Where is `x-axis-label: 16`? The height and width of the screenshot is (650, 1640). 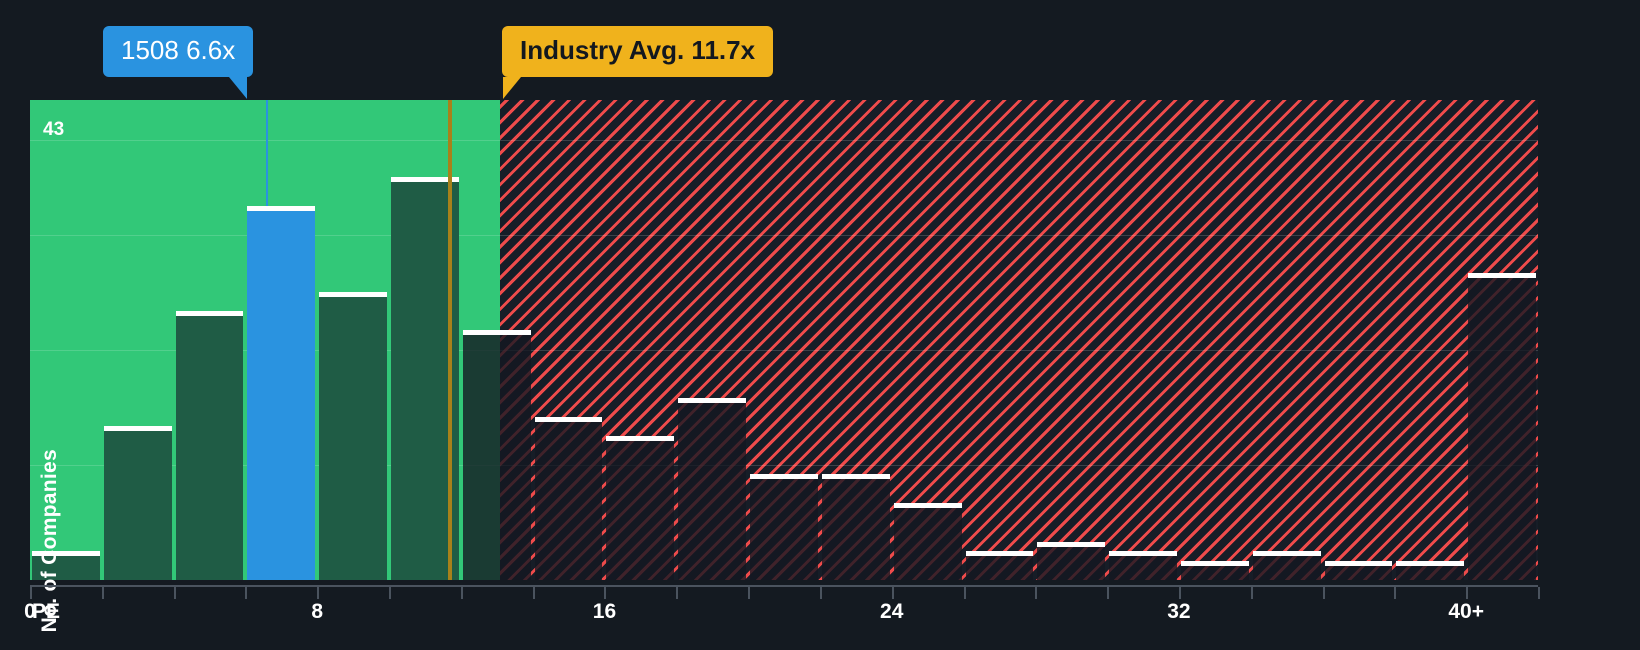
x-axis-label: 16 is located at coordinates (604, 611).